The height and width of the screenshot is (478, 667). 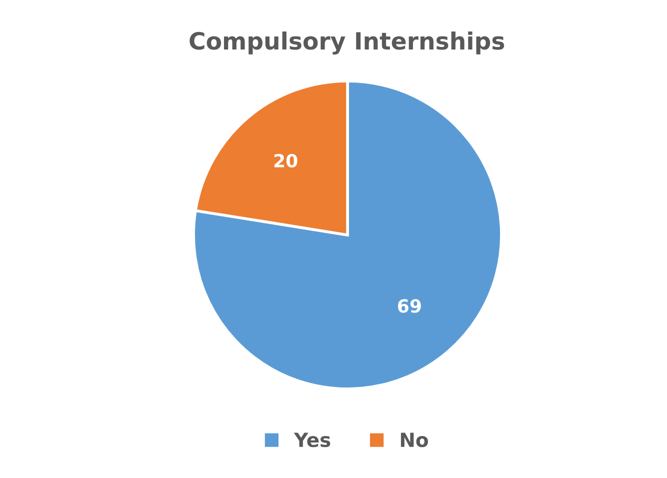 What do you see at coordinates (414, 440) in the screenshot?
I see `legend-label: No` at bounding box center [414, 440].